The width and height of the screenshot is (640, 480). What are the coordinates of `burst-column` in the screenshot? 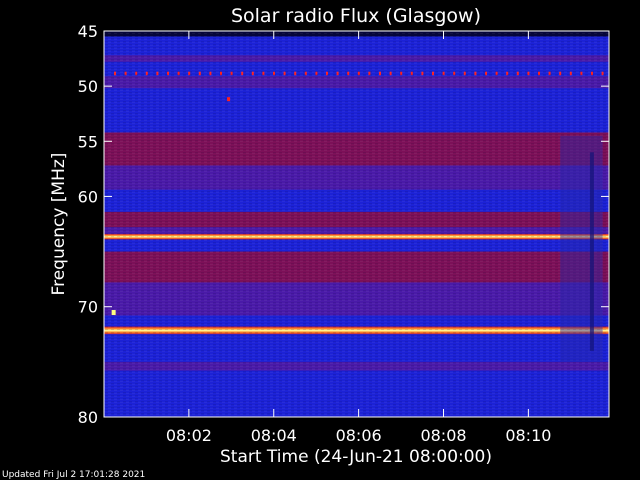 It's located at (581, 248).